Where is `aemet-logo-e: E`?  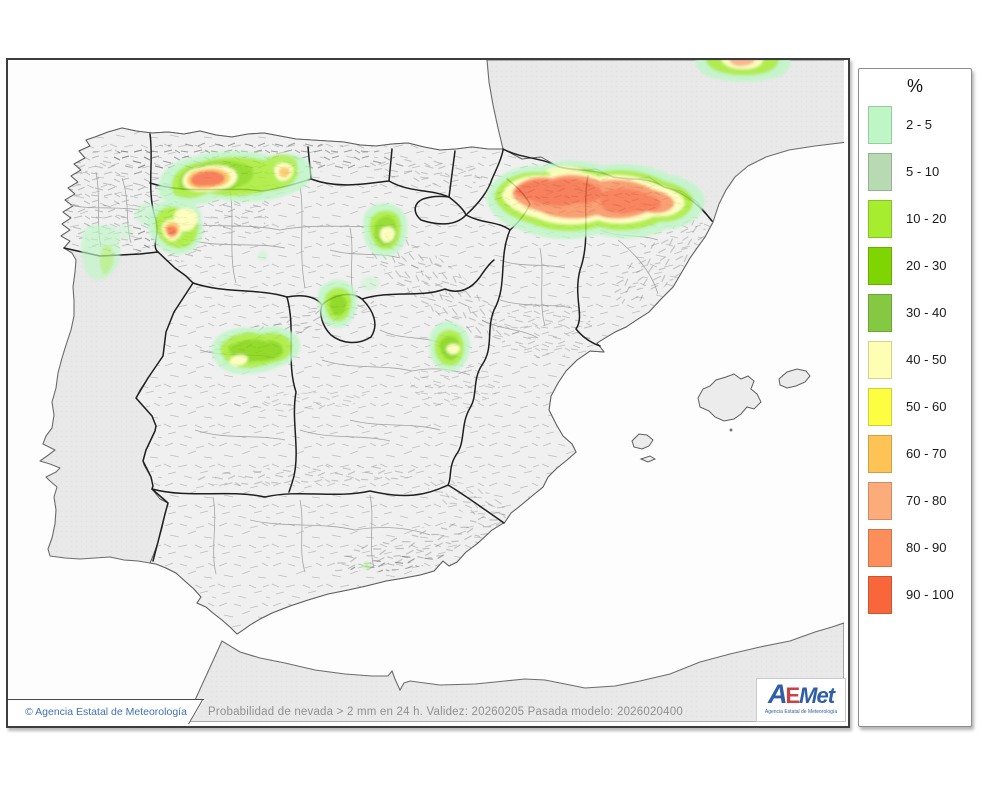
aemet-logo-e: E is located at coordinates (792, 695).